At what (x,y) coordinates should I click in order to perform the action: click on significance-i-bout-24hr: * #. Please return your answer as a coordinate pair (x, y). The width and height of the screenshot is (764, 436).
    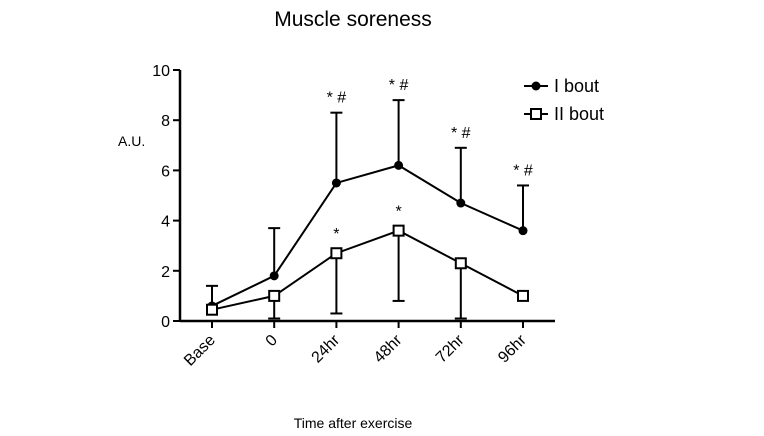
    Looking at the image, I should click on (337, 98).